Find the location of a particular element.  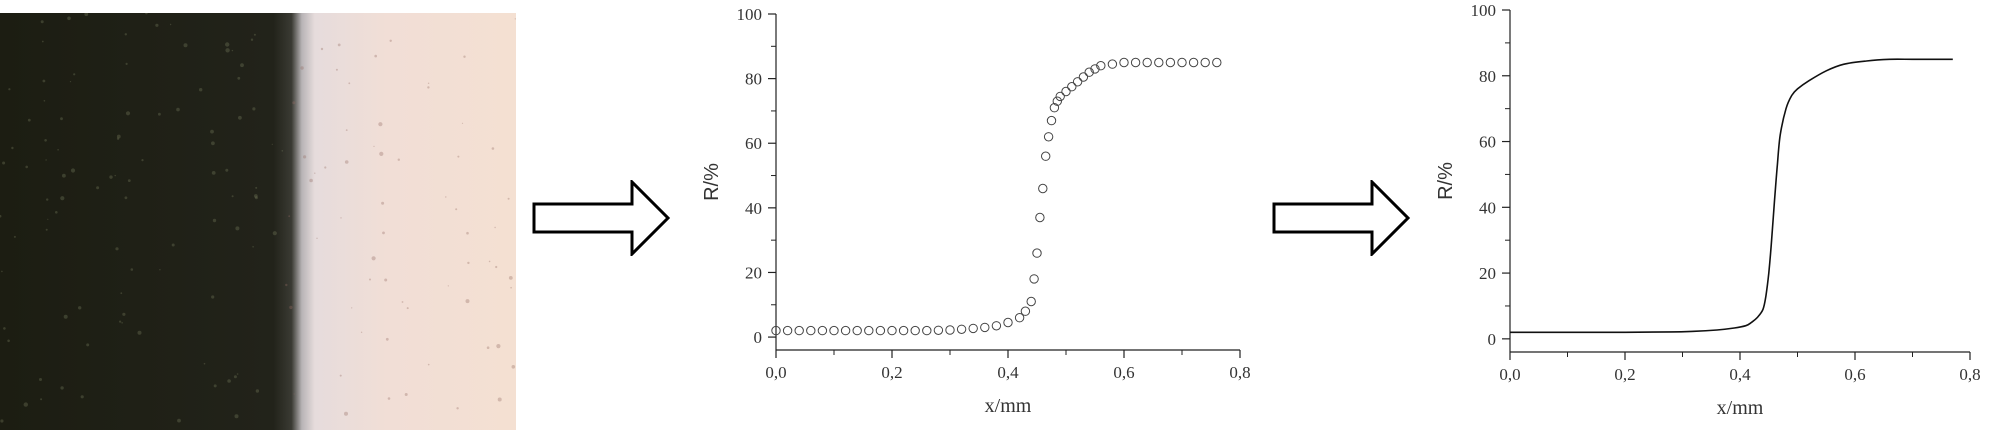

y-tick-label: 20 is located at coordinates (1487, 273).